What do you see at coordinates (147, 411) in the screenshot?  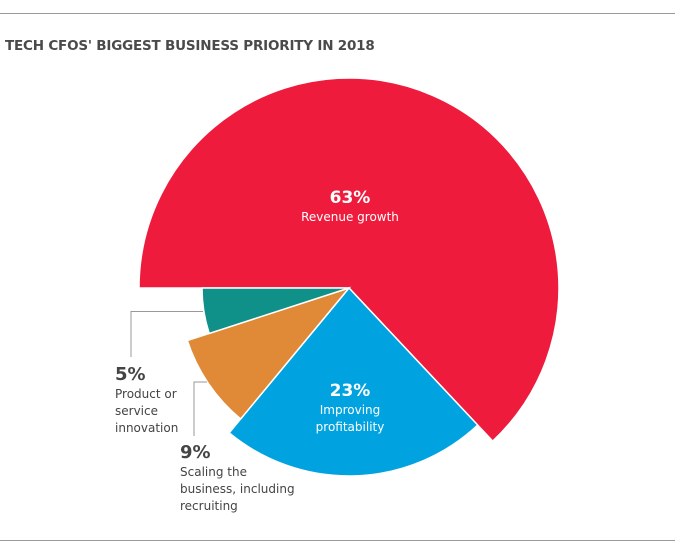 I see `category-label: Product or service innovation` at bounding box center [147, 411].